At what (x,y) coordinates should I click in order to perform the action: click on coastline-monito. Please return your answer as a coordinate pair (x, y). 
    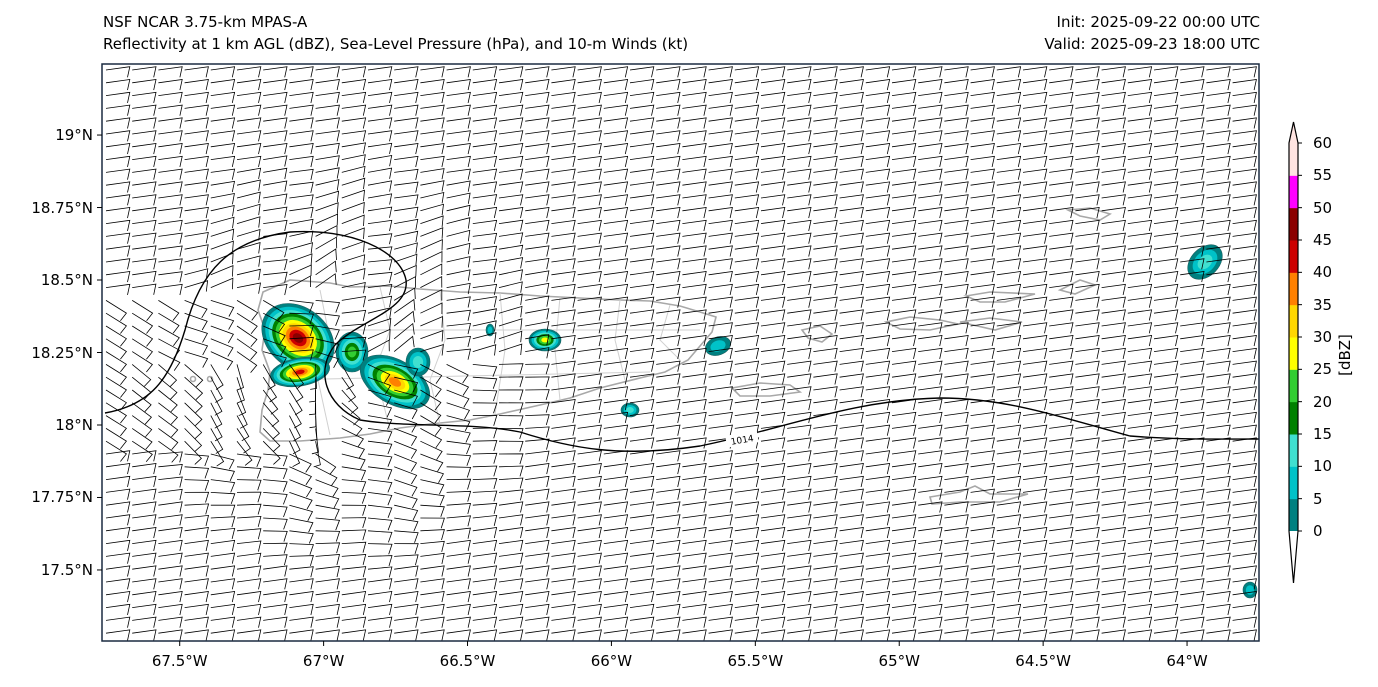
    Looking at the image, I should click on (210, 379).